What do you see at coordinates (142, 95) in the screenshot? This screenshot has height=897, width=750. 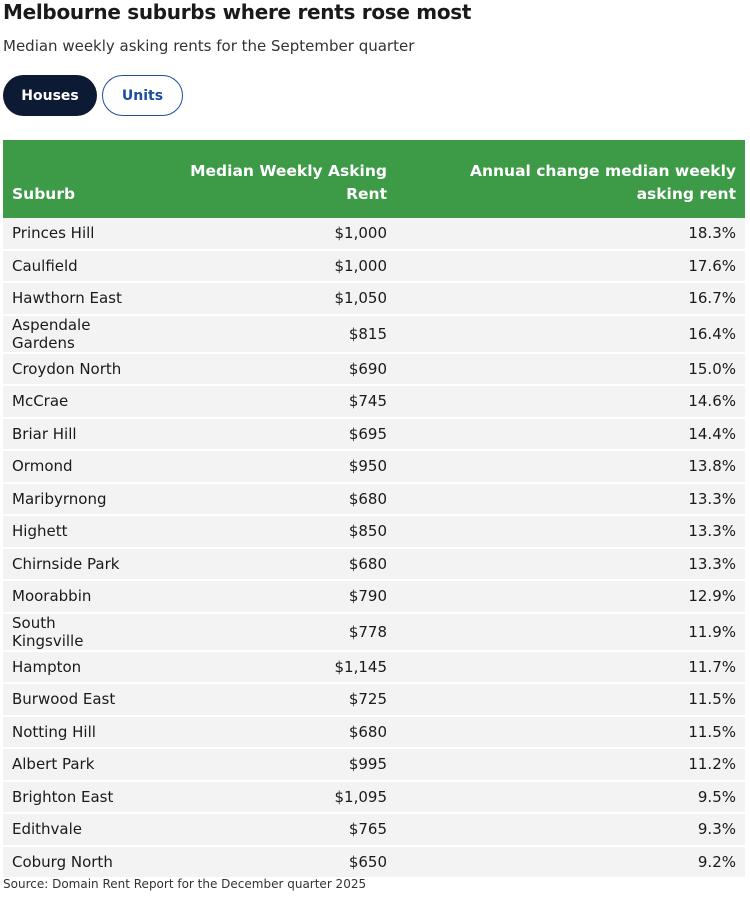 I see `tab-units: Units` at bounding box center [142, 95].